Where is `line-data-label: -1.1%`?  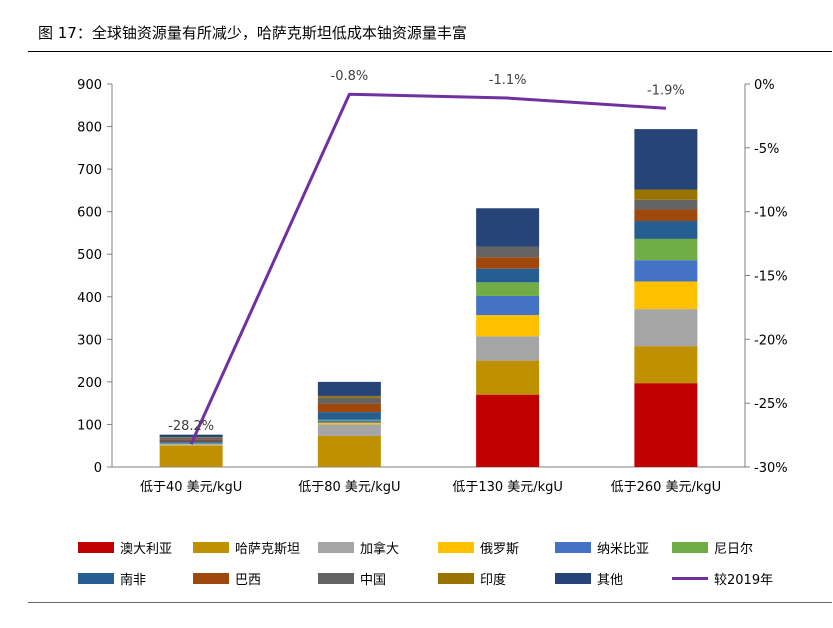 line-data-label: -1.1% is located at coordinates (508, 80).